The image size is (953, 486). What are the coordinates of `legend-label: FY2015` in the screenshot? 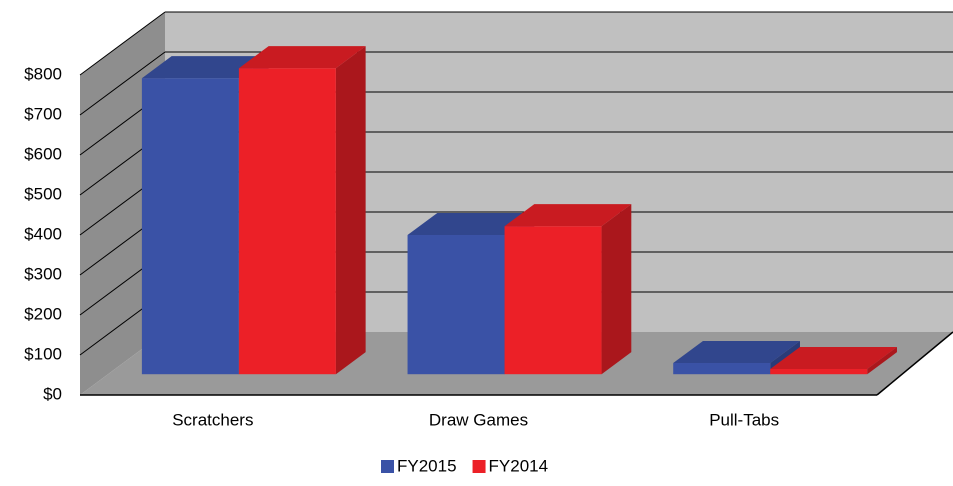 It's located at (427, 465).